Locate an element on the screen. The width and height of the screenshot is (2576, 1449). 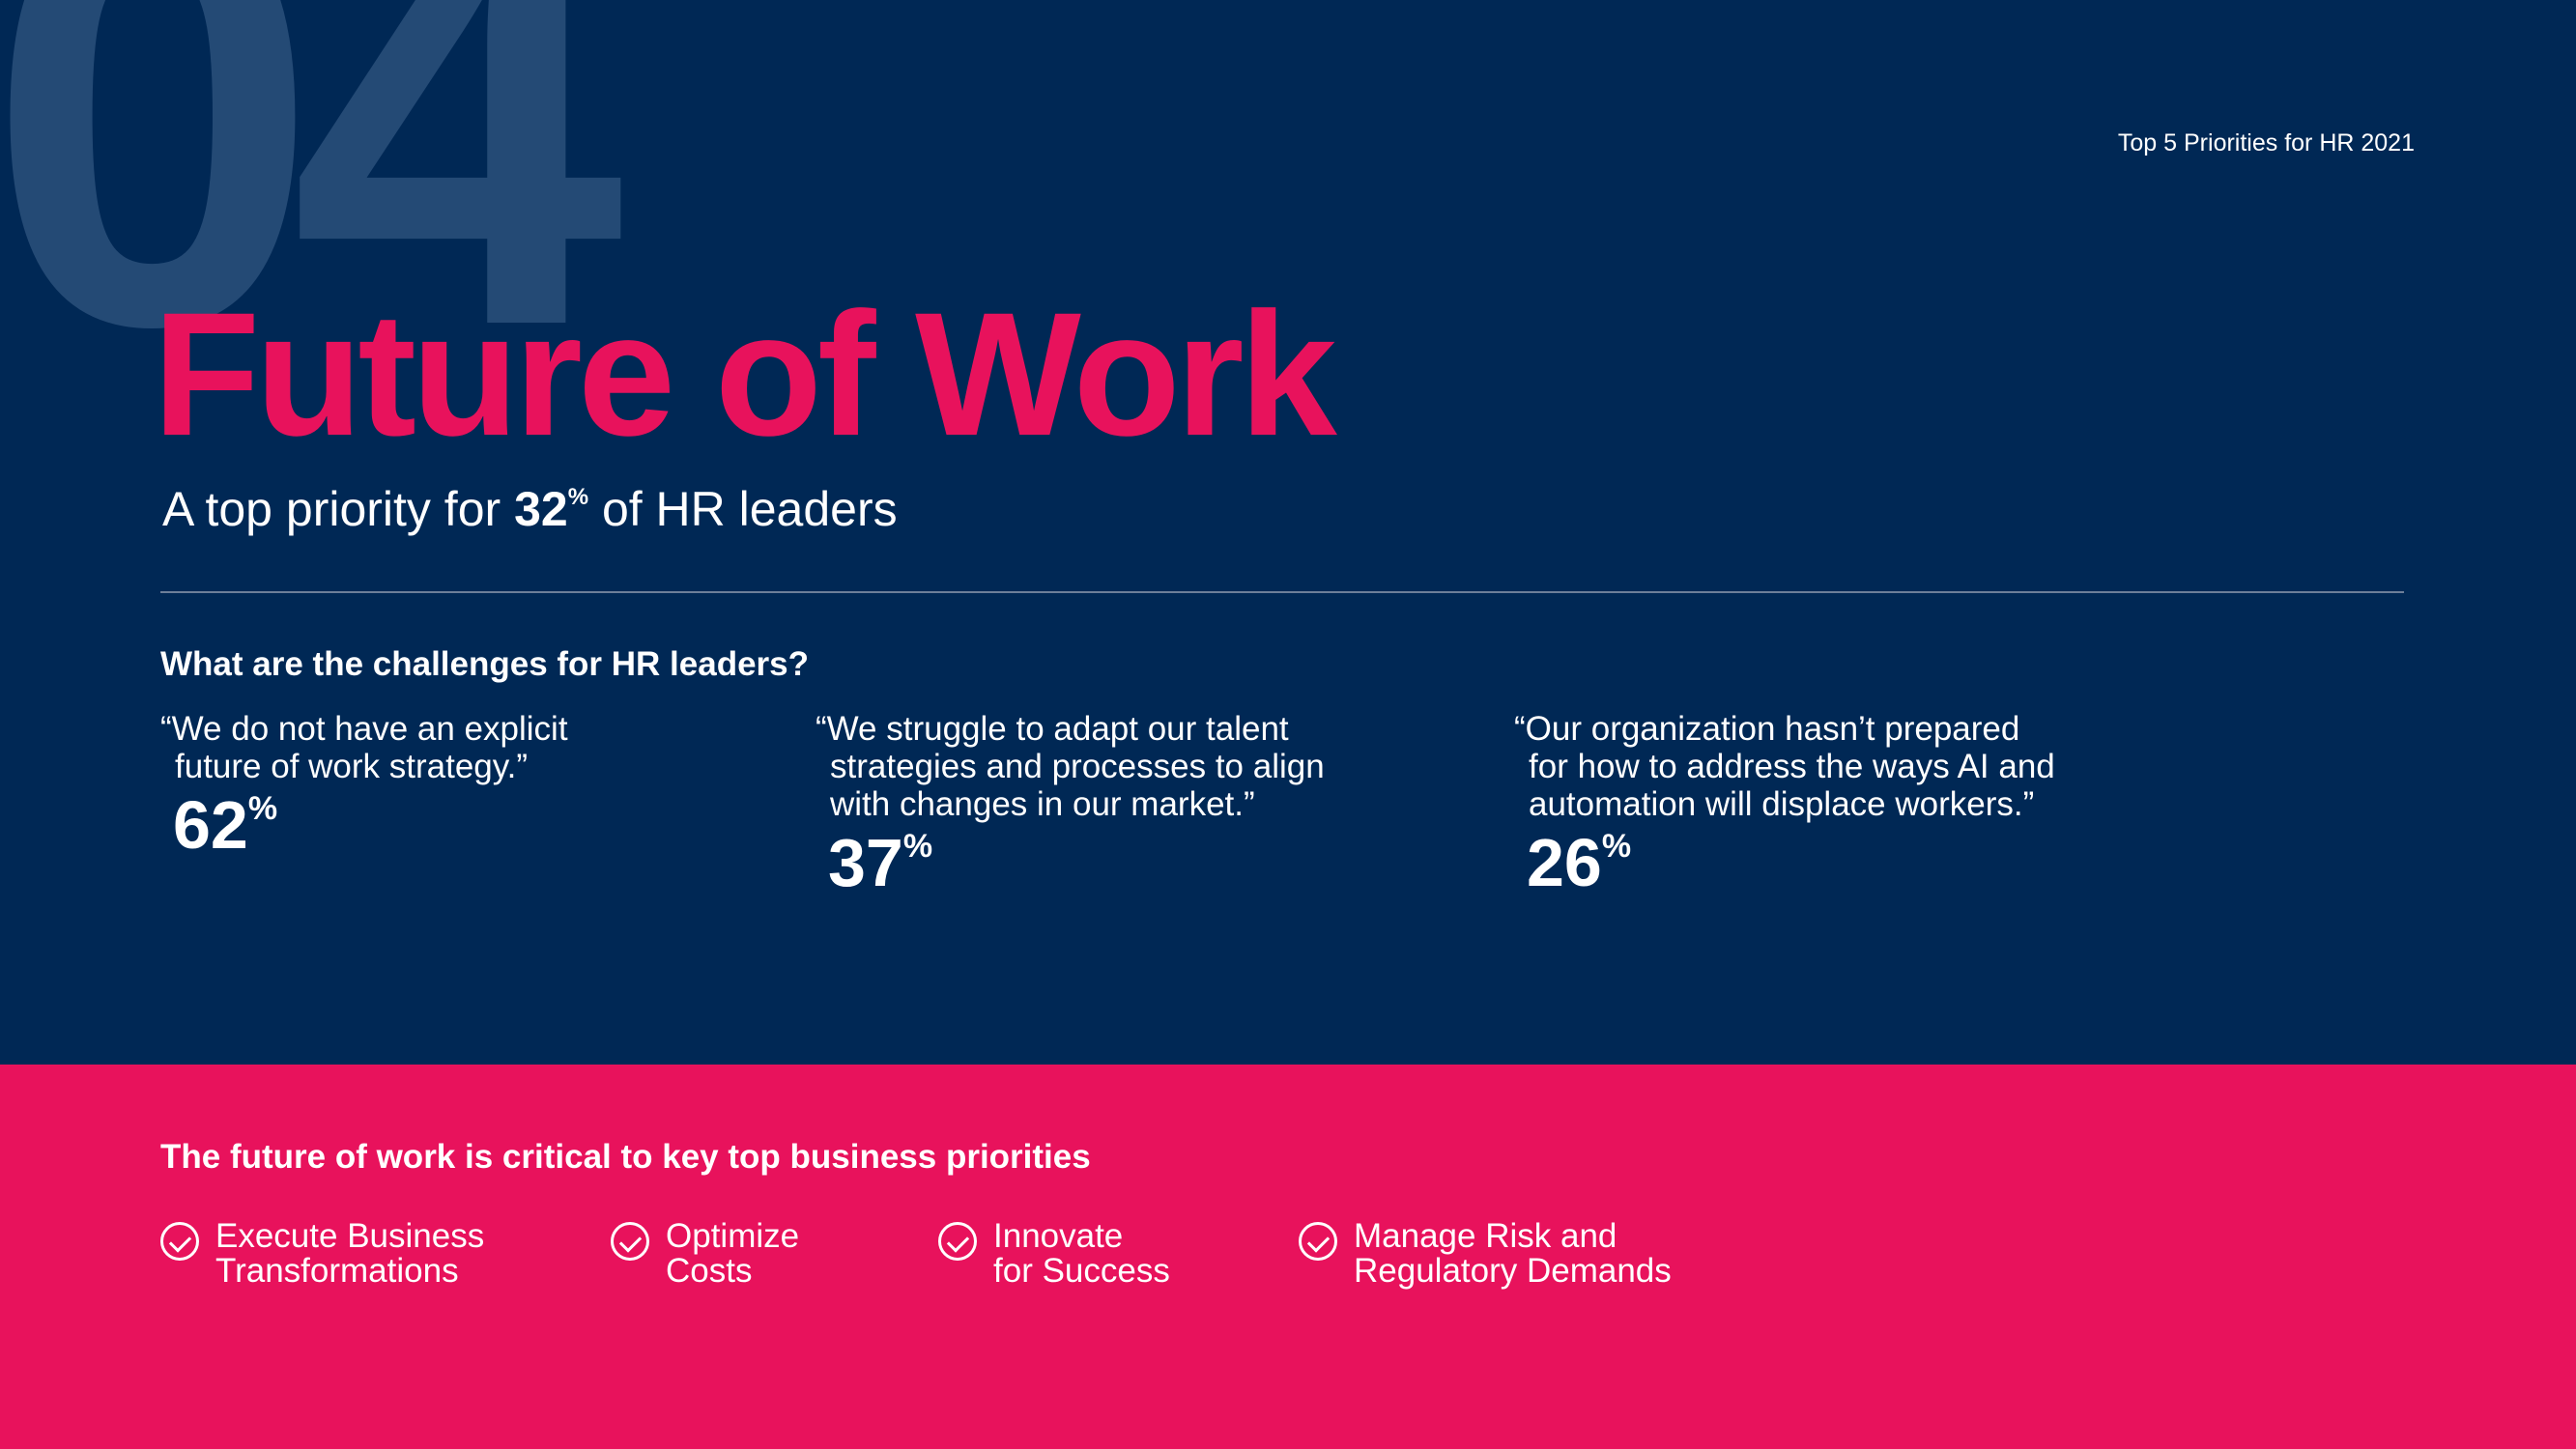
quote-stat: 62% is located at coordinates (371, 825).